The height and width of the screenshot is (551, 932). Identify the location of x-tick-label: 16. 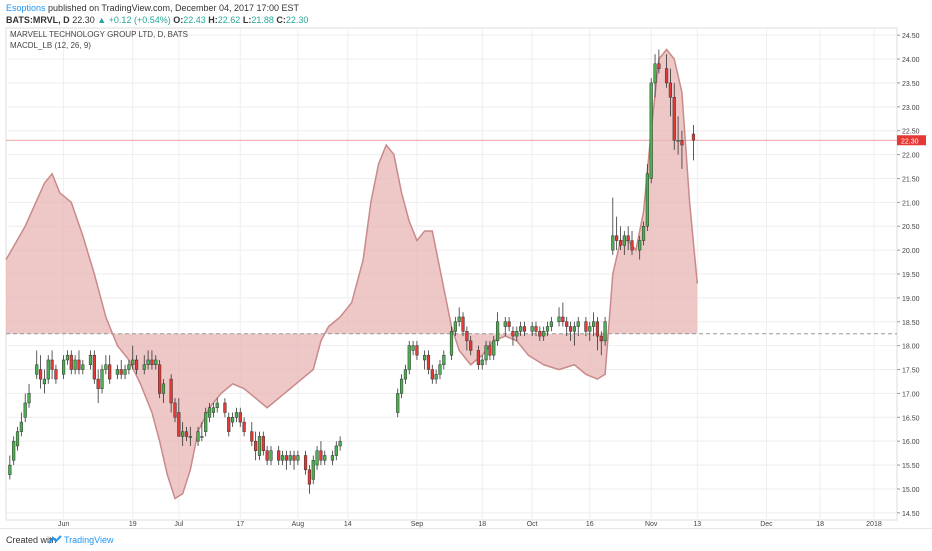
(590, 524).